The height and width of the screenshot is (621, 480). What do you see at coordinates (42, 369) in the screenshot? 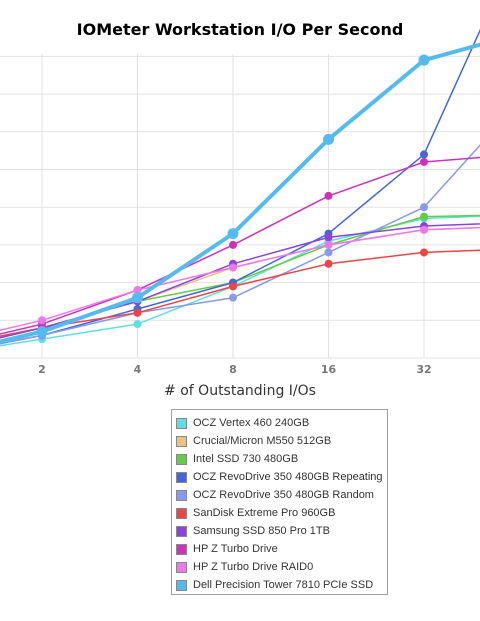
I see `x-tick-label: 2` at bounding box center [42, 369].